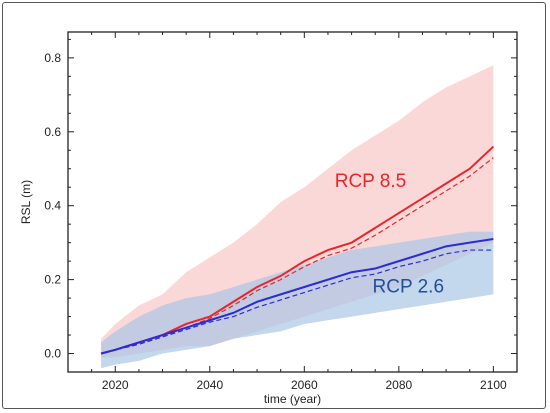 The width and height of the screenshot is (550, 413). Describe the element at coordinates (389, 234) in the screenshot. I see `series-annotations: RCP 8.5 RCP 2.6` at that location.